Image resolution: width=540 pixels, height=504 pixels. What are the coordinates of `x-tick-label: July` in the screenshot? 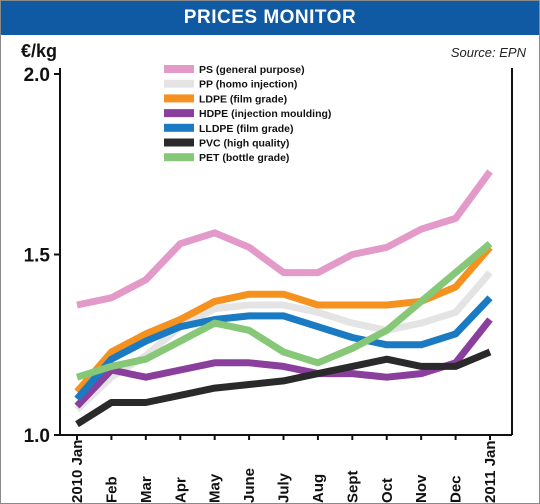 It's located at (284, 487).